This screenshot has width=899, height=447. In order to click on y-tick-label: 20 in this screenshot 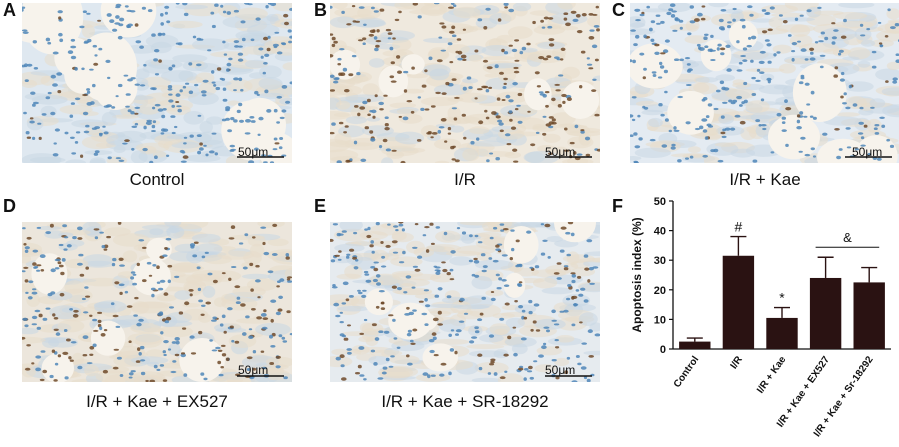, I will do `click(660, 291)`.